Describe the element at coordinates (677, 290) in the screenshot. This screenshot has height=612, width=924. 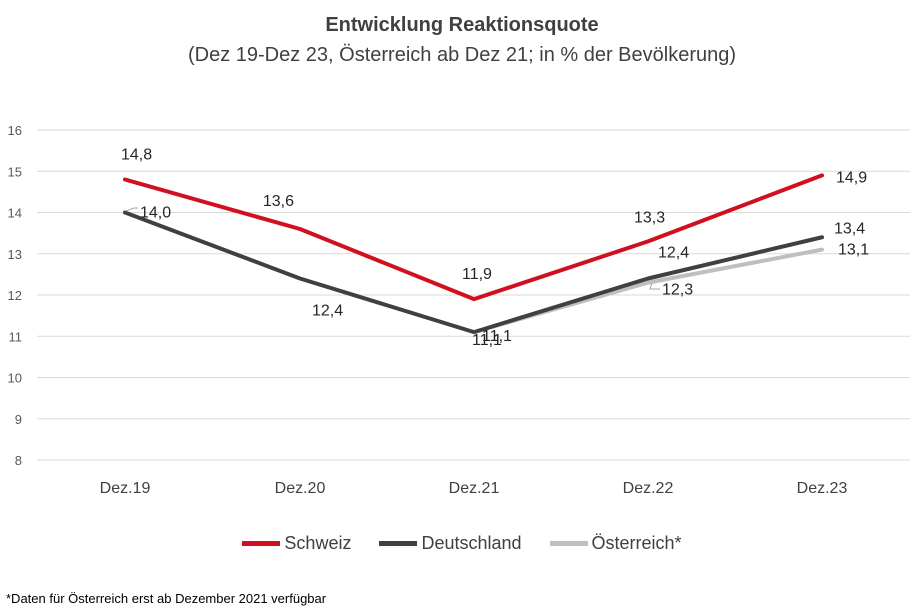
I see `data-label: 12,3` at that location.